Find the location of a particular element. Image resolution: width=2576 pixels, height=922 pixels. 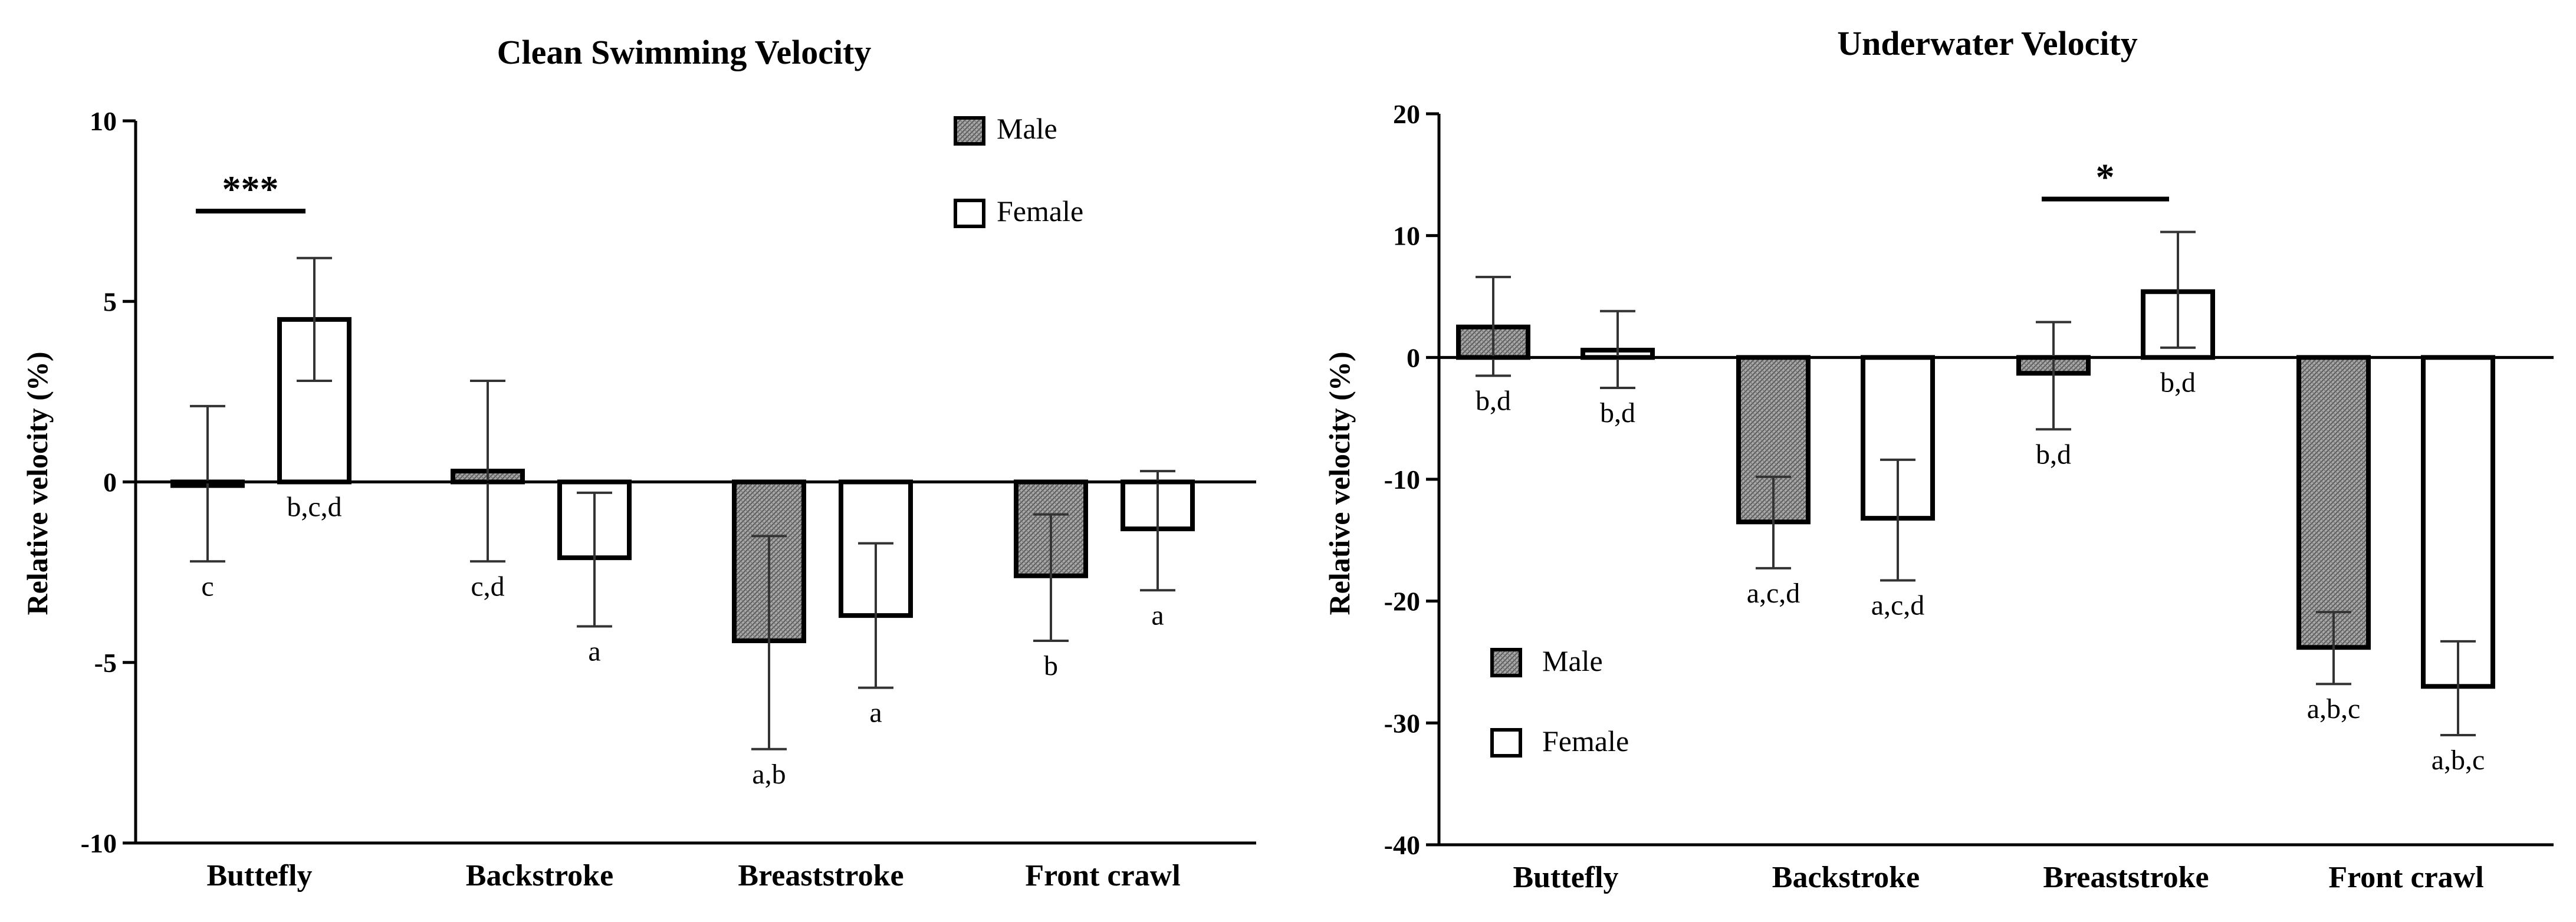

y-tick-label: -5 is located at coordinates (105, 663).